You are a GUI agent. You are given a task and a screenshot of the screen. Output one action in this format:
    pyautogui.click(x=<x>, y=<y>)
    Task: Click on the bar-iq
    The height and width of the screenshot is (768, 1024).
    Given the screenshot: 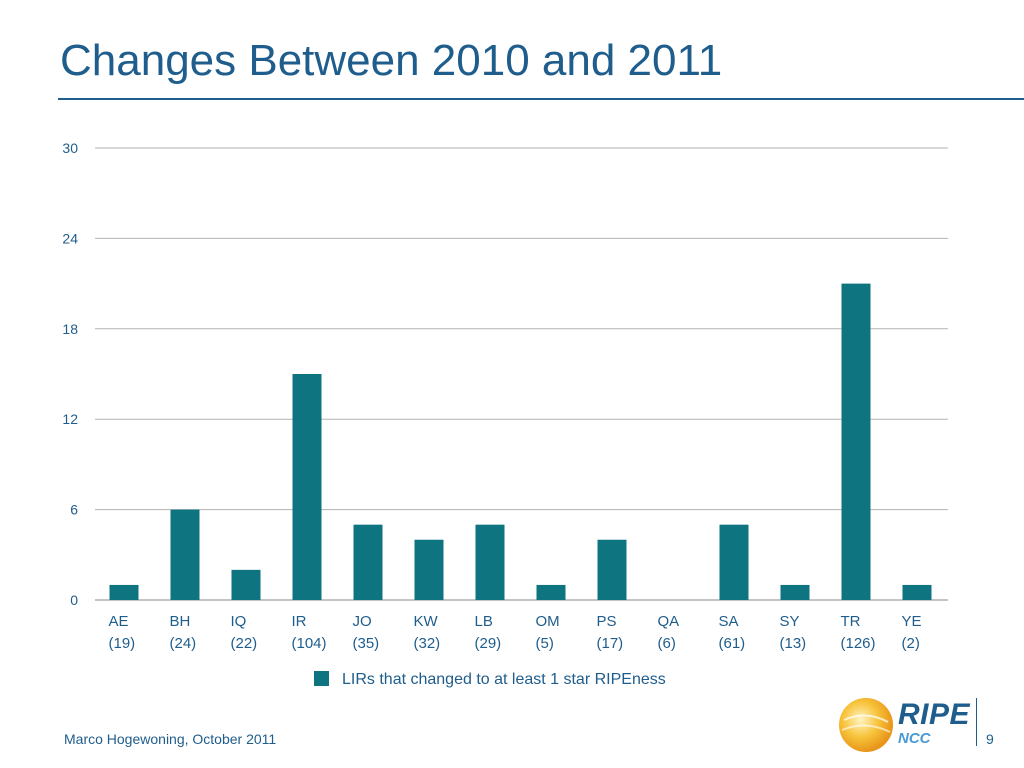 What is the action you would take?
    pyautogui.click(x=246, y=584)
    